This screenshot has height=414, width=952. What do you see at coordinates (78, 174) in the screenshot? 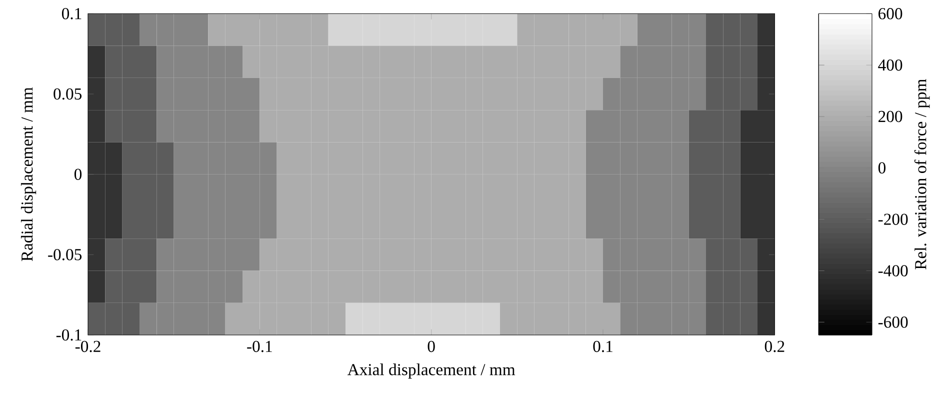
I see `y-tick-label: 0` at bounding box center [78, 174].